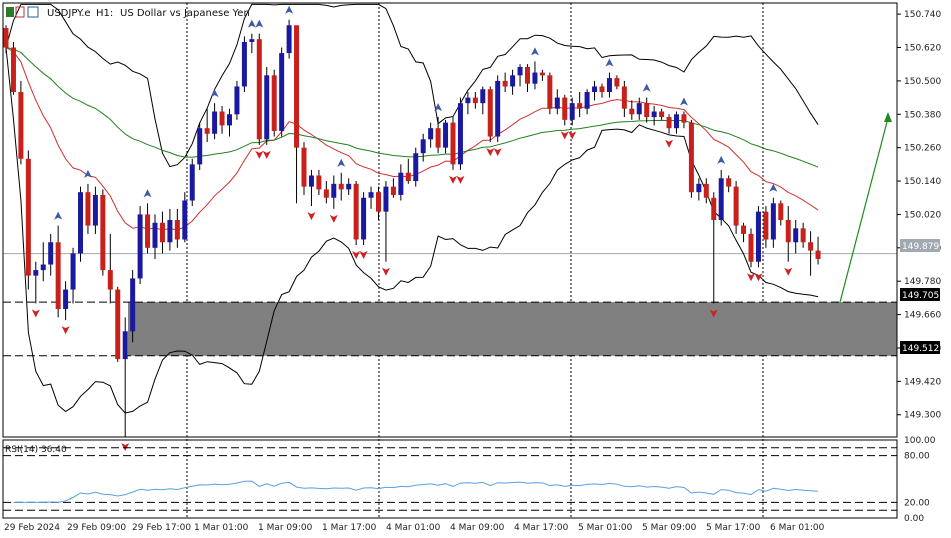  Describe the element at coordinates (477, 528) in the screenshot. I see `time-axis-label: 4 Mar 09:00` at that location.